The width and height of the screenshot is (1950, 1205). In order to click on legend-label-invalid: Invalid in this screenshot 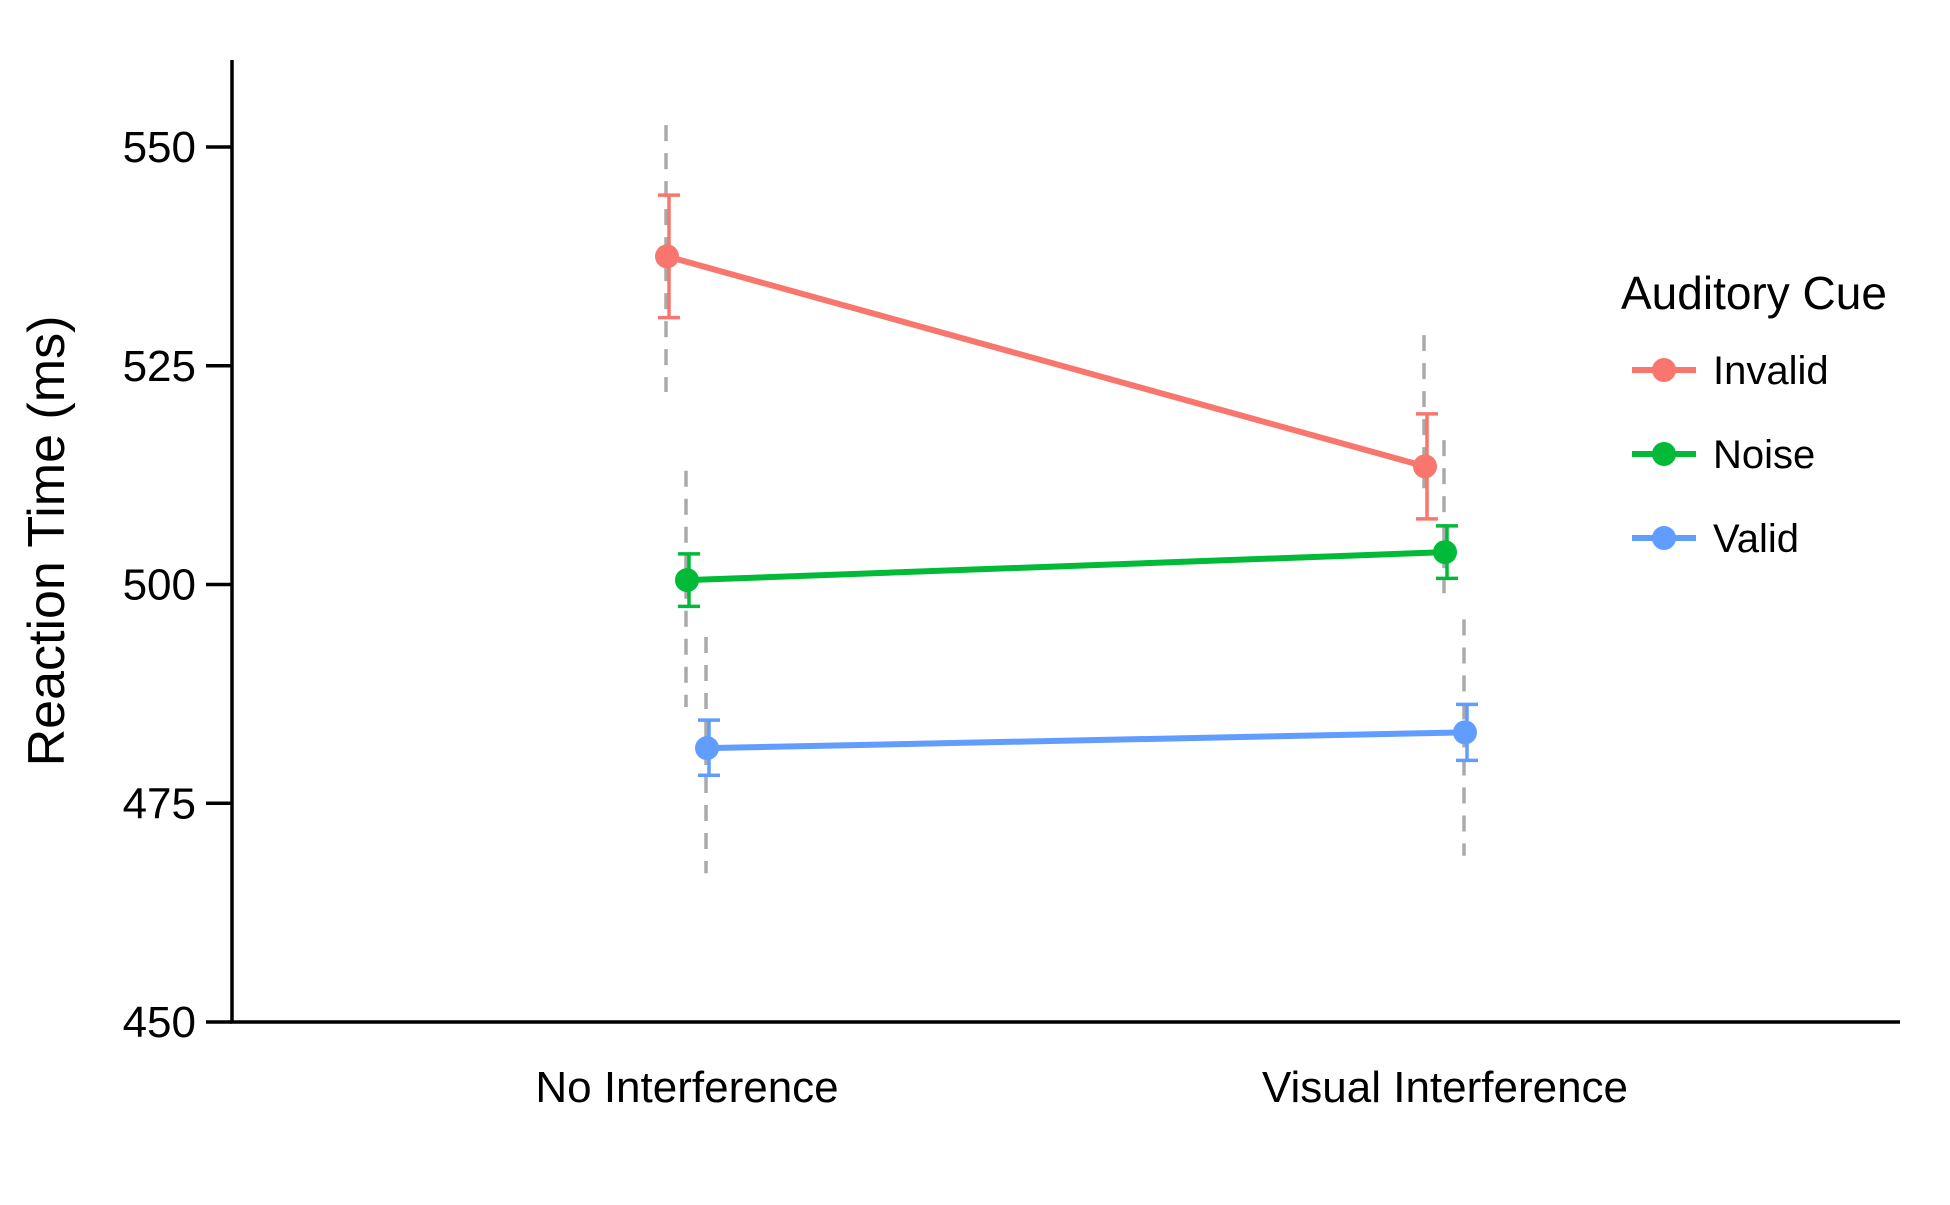, I will do `click(1771, 371)`.